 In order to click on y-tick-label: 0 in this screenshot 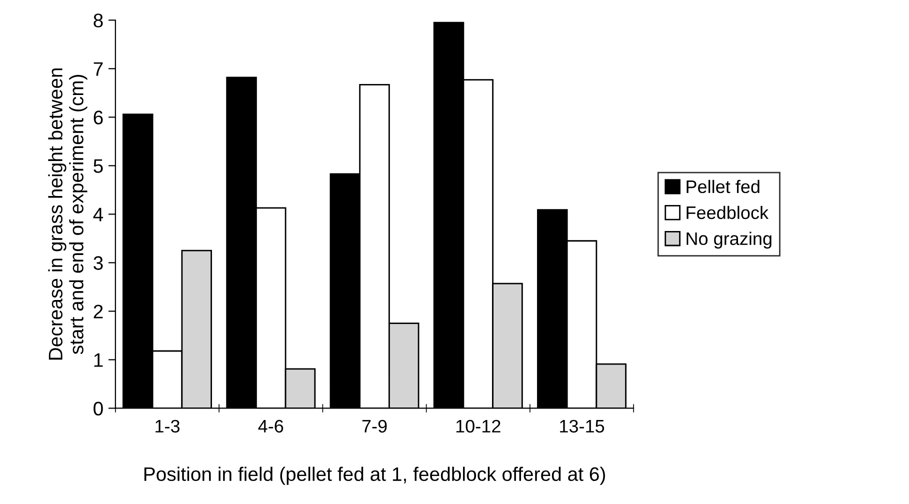, I will do `click(98, 409)`.